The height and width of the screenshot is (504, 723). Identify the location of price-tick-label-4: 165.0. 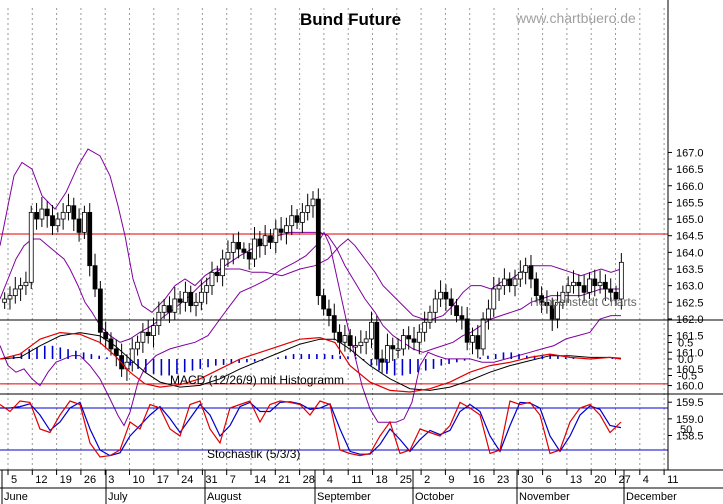
(690, 220).